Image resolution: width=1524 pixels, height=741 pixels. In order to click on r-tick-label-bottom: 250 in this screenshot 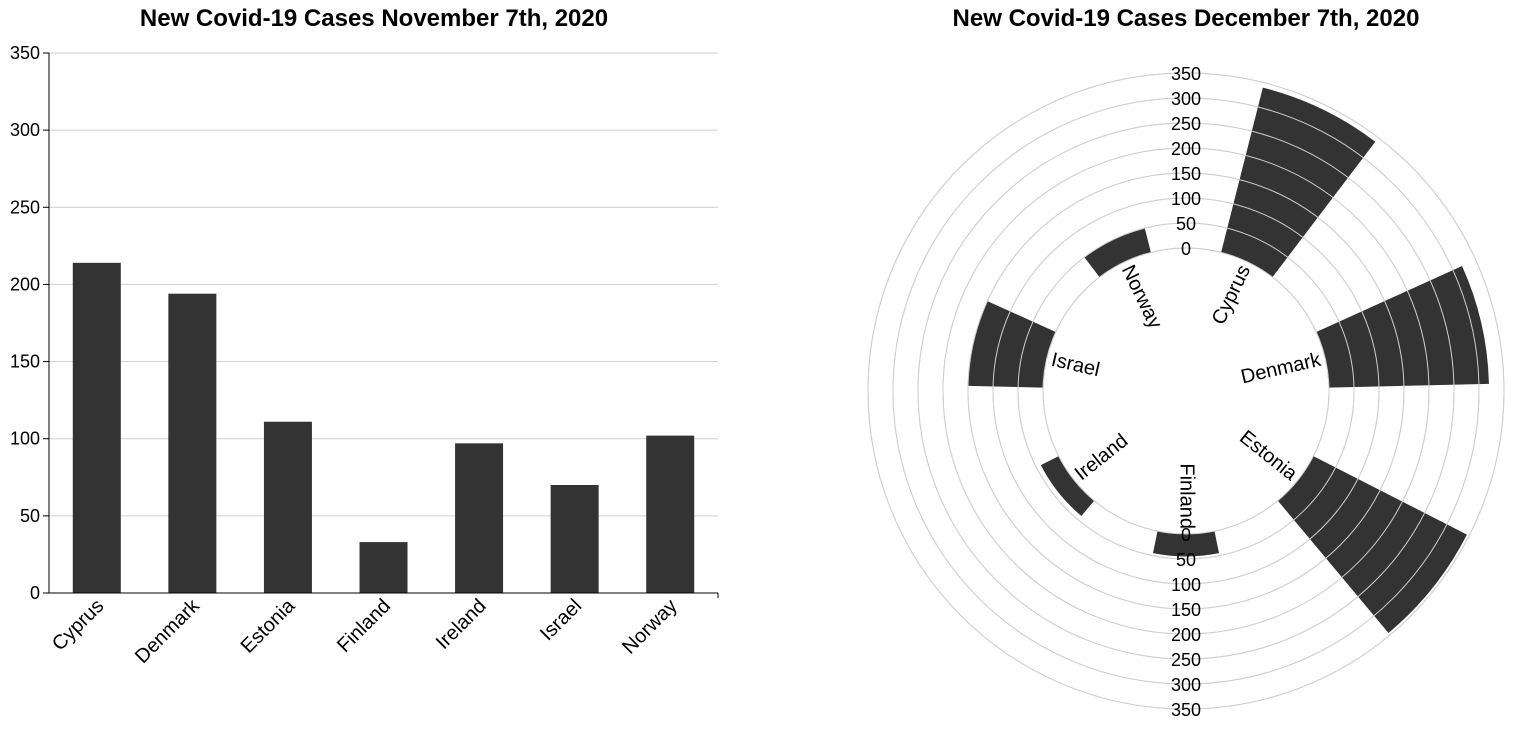, I will do `click(1186, 660)`.